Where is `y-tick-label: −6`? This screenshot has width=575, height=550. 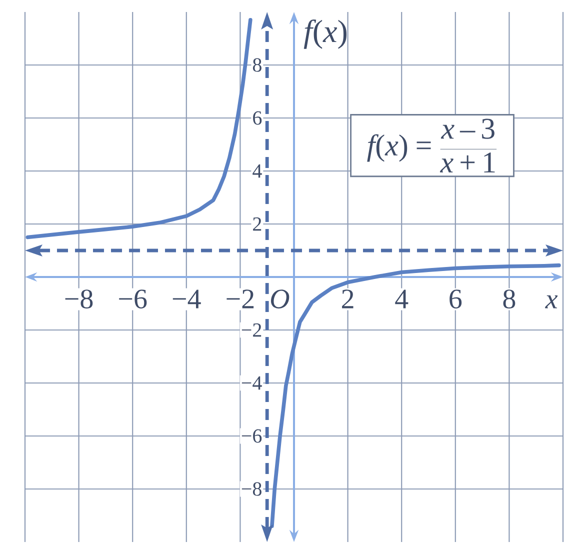
y-tick-label: −6 is located at coordinates (252, 436).